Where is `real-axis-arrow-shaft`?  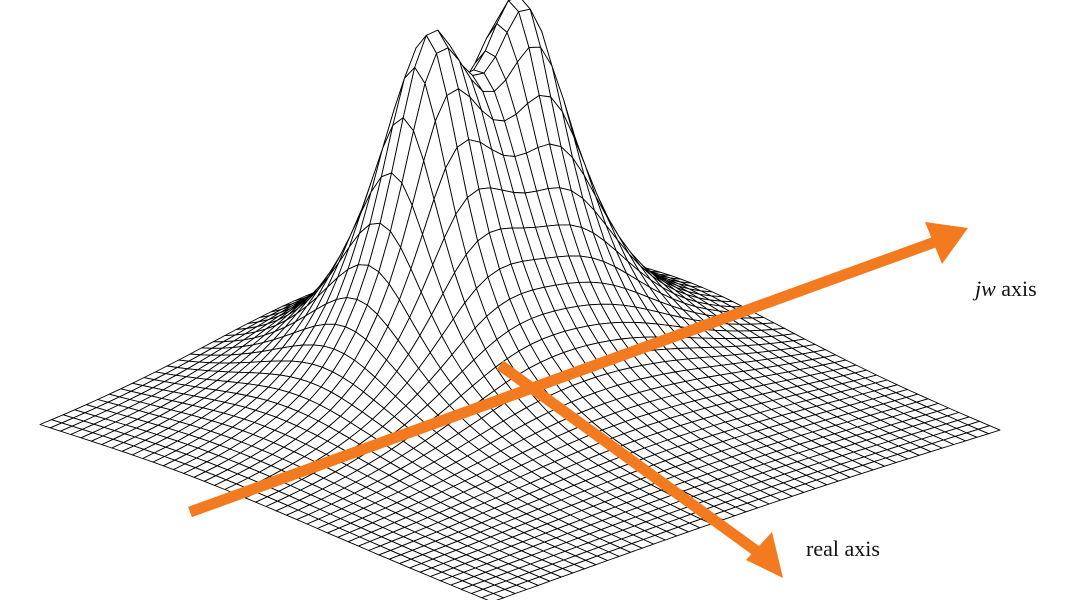 real-axis-arrow-shaft is located at coordinates (631, 460).